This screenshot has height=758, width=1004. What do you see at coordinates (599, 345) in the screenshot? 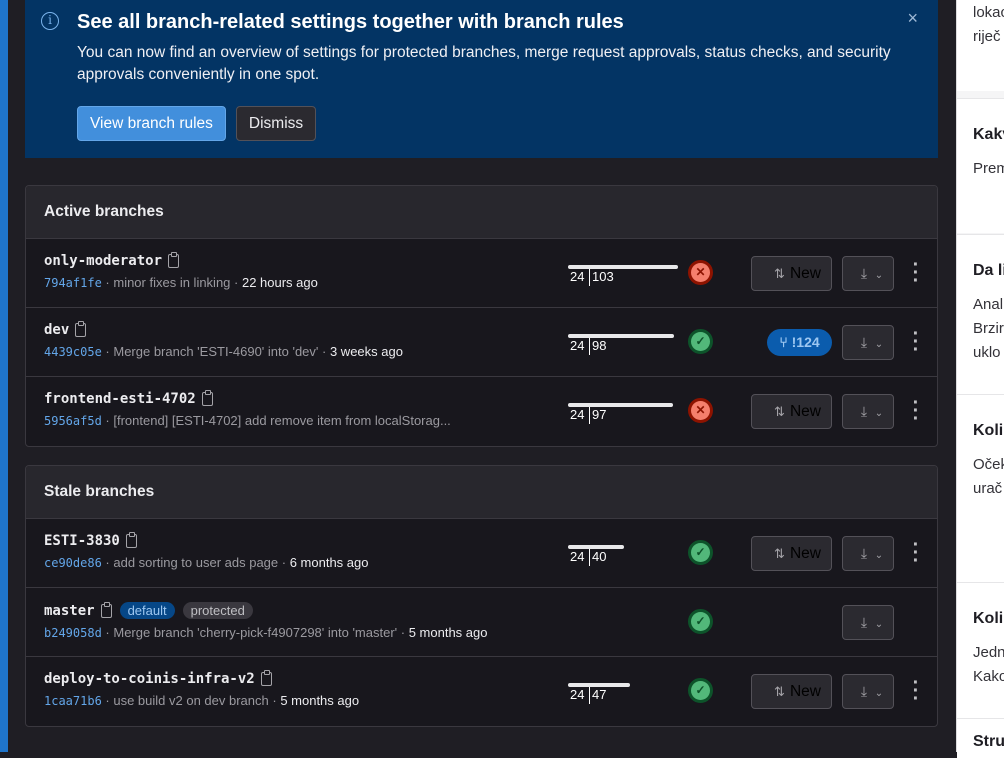
I see `ahead-count: 98` at bounding box center [599, 345].